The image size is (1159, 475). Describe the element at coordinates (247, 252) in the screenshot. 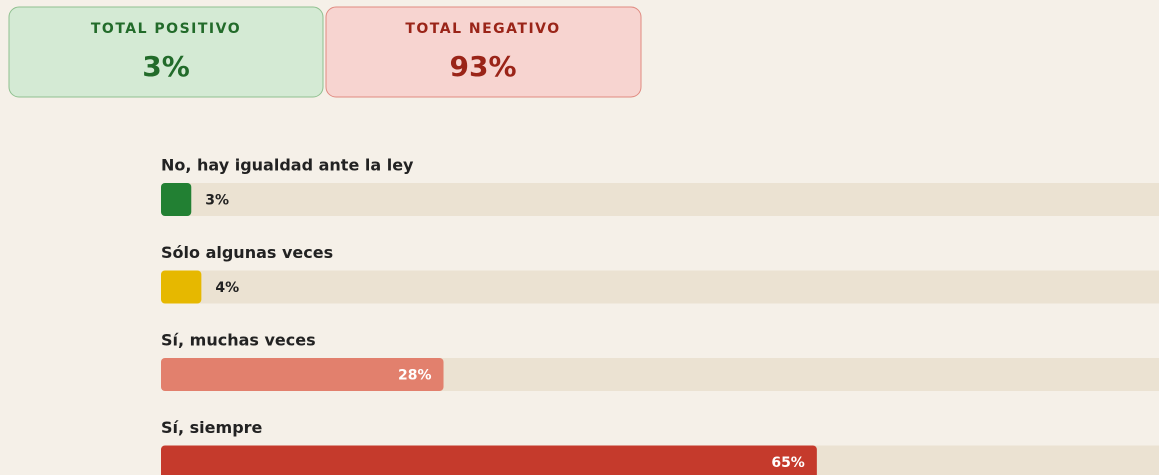

I see `category-label: Sólo algunas veces` at that location.